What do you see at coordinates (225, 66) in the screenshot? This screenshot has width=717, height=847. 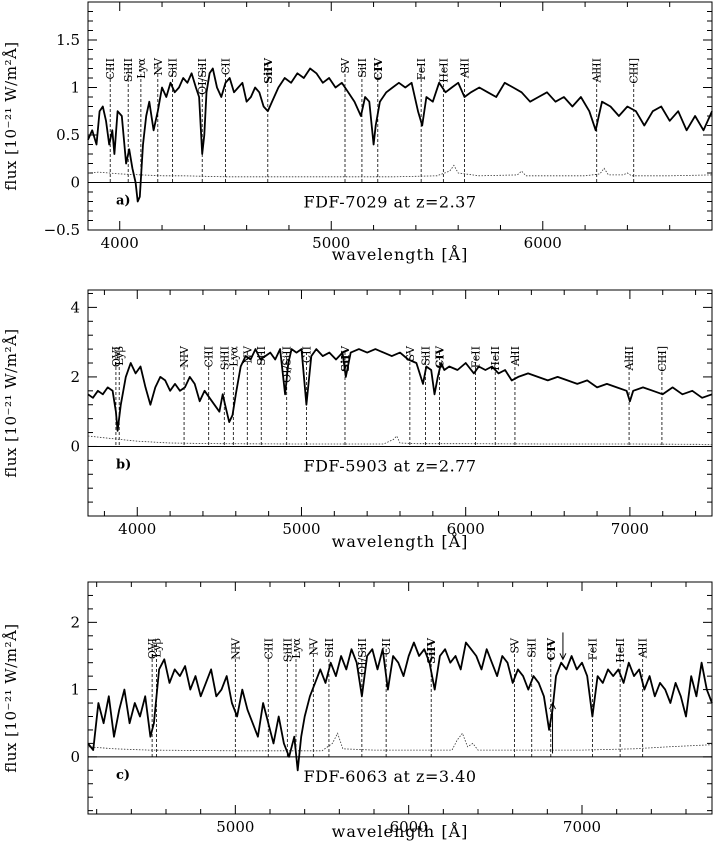 I see `line-label: CII` at bounding box center [225, 66].